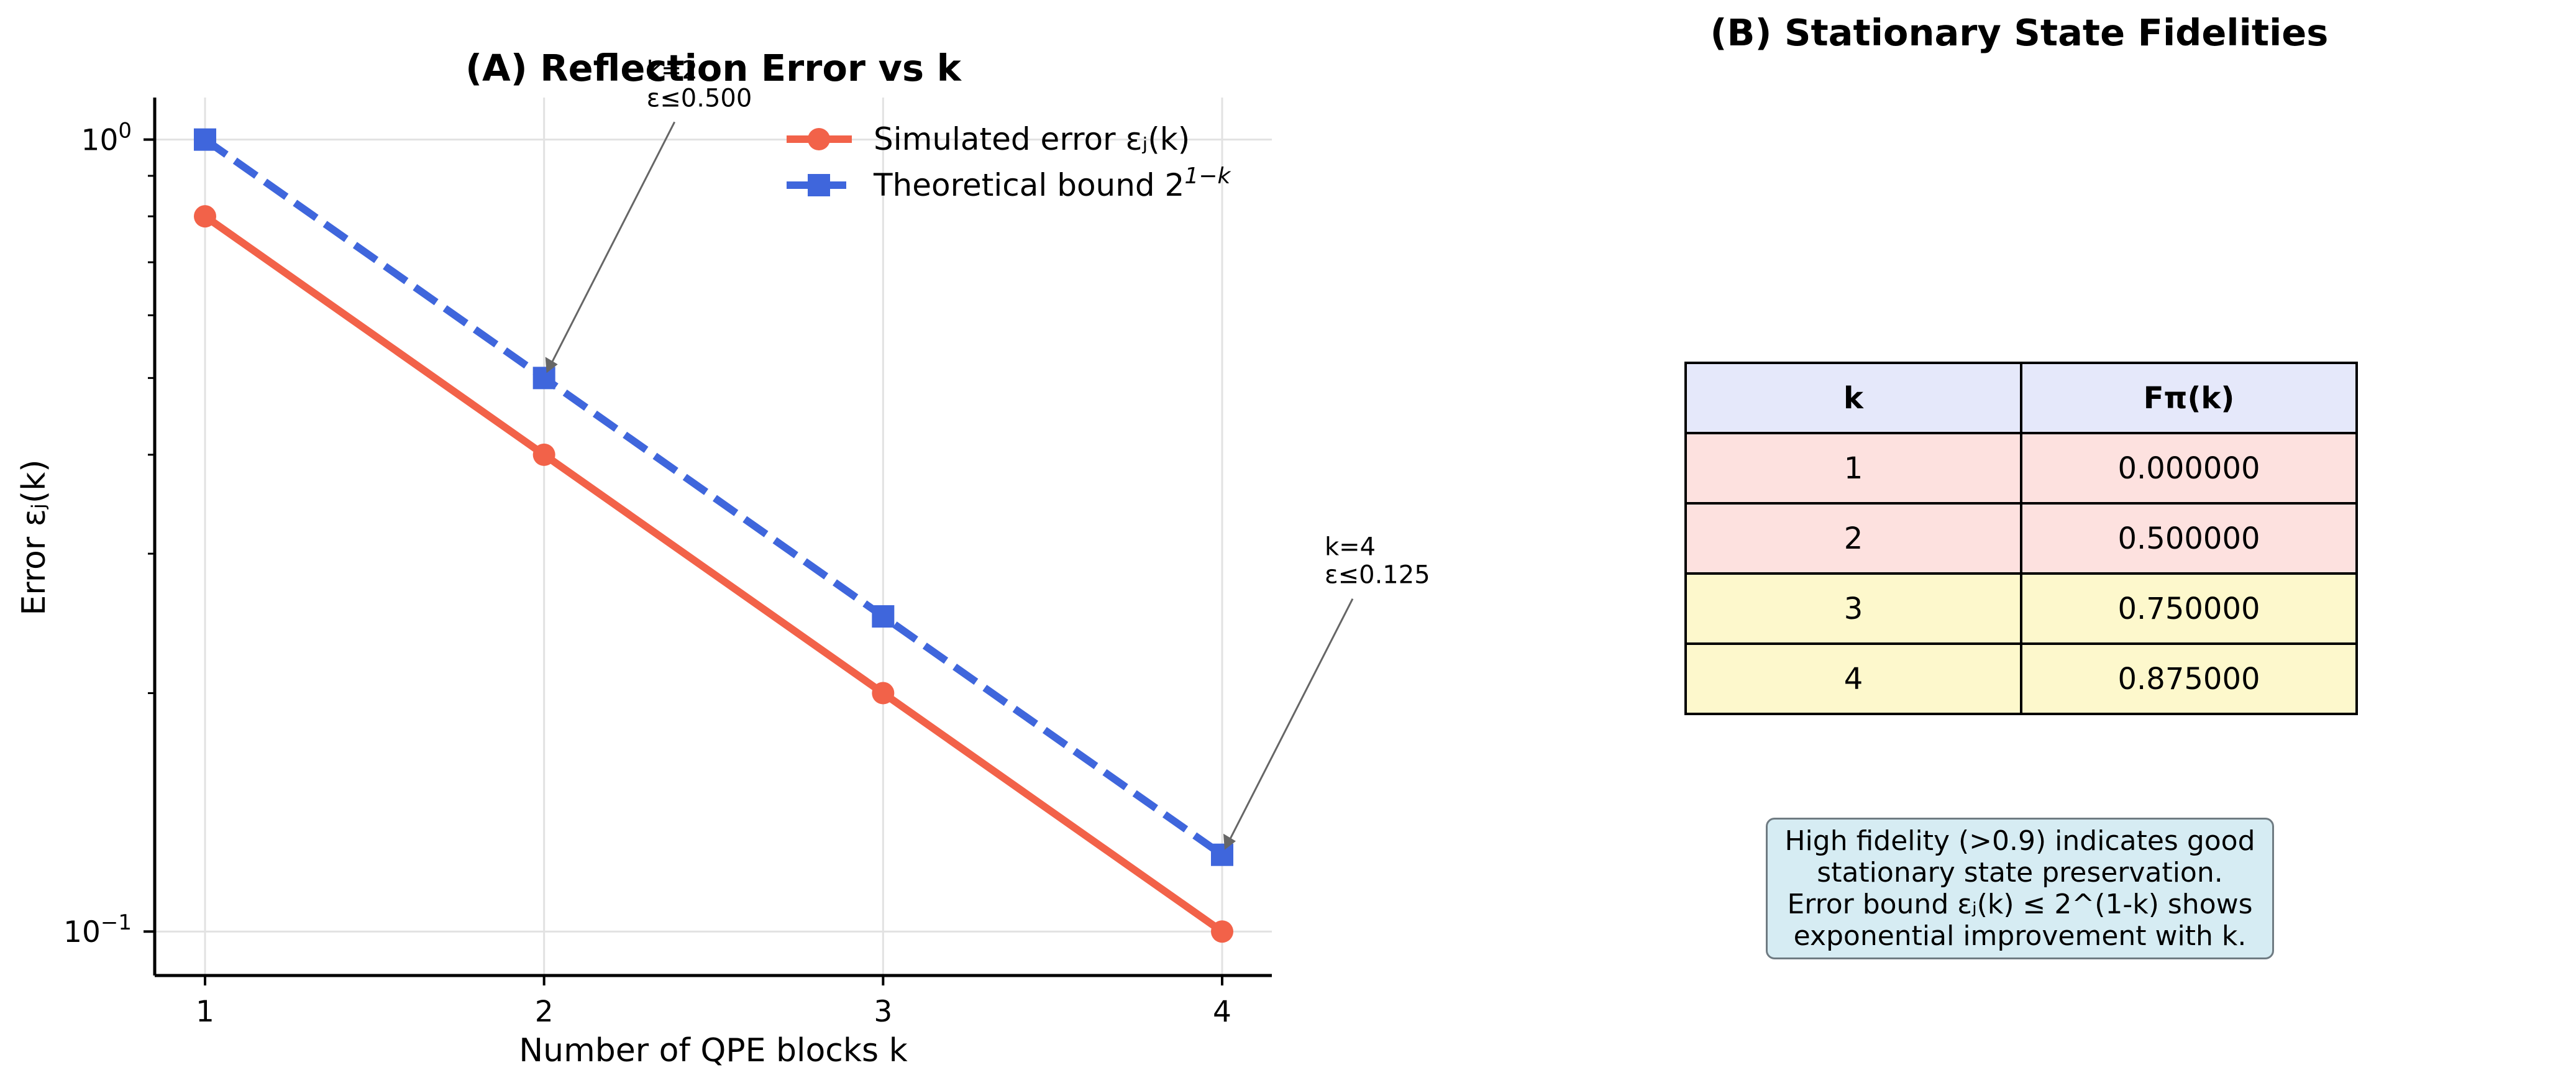 The width and height of the screenshot is (2576, 1083). What do you see at coordinates (819, 139) in the screenshot?
I see `legend-marker-simulated` at bounding box center [819, 139].